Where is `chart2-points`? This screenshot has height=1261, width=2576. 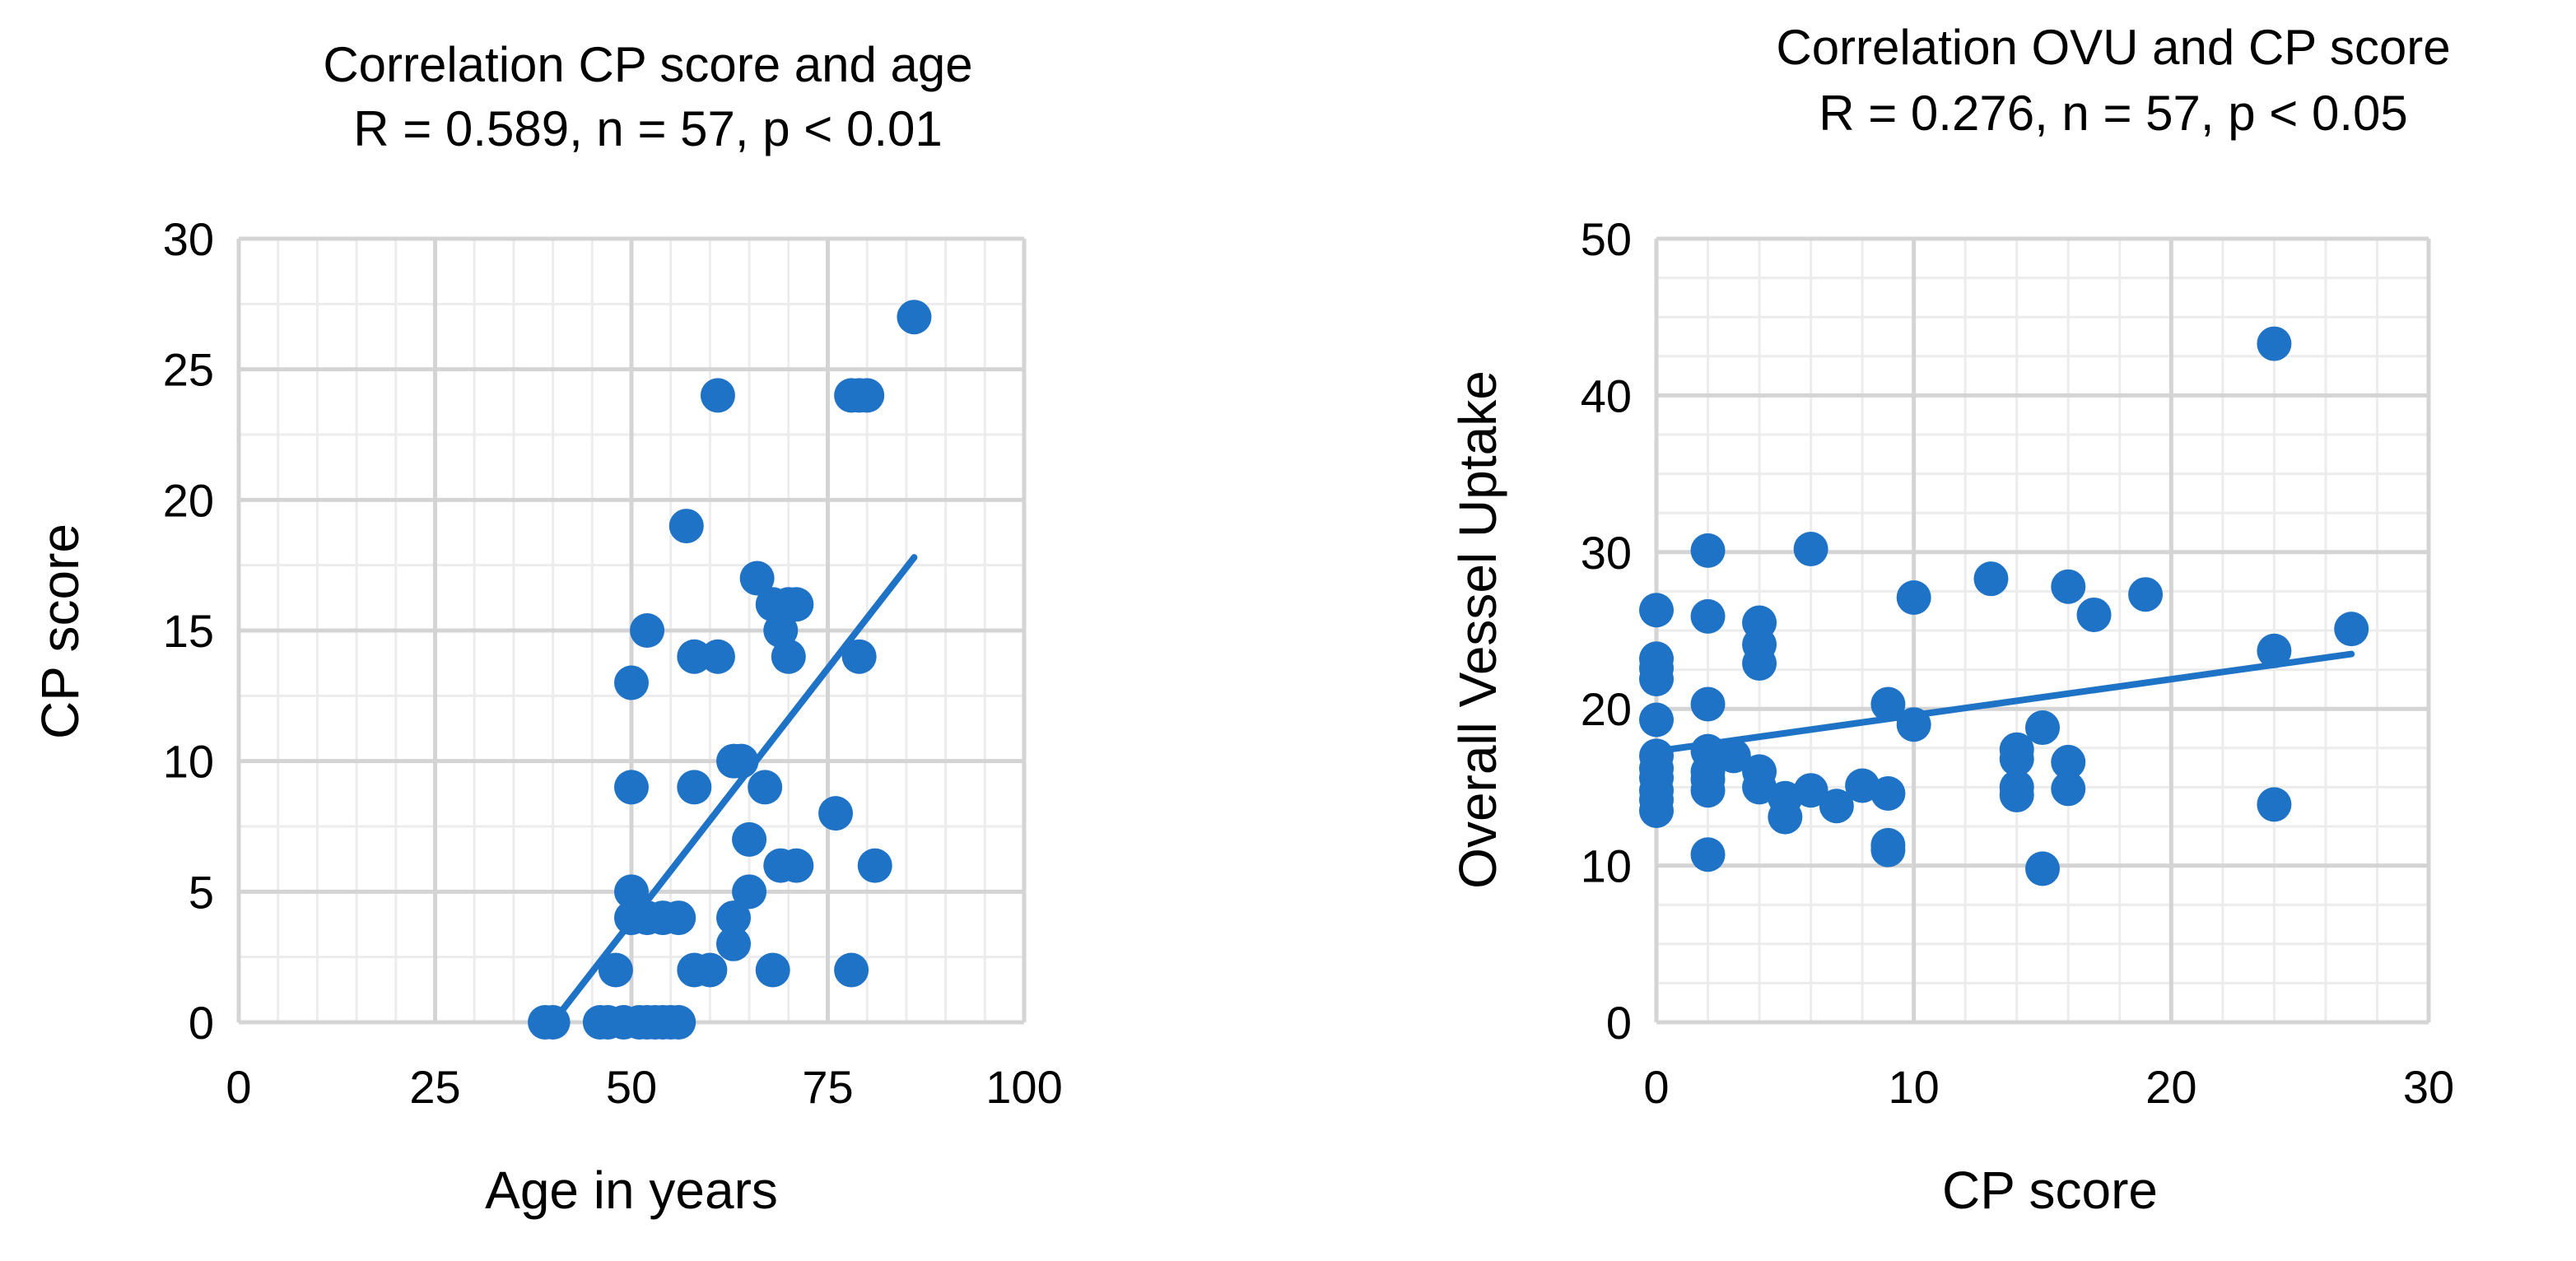 chart2-points is located at coordinates (2004, 606).